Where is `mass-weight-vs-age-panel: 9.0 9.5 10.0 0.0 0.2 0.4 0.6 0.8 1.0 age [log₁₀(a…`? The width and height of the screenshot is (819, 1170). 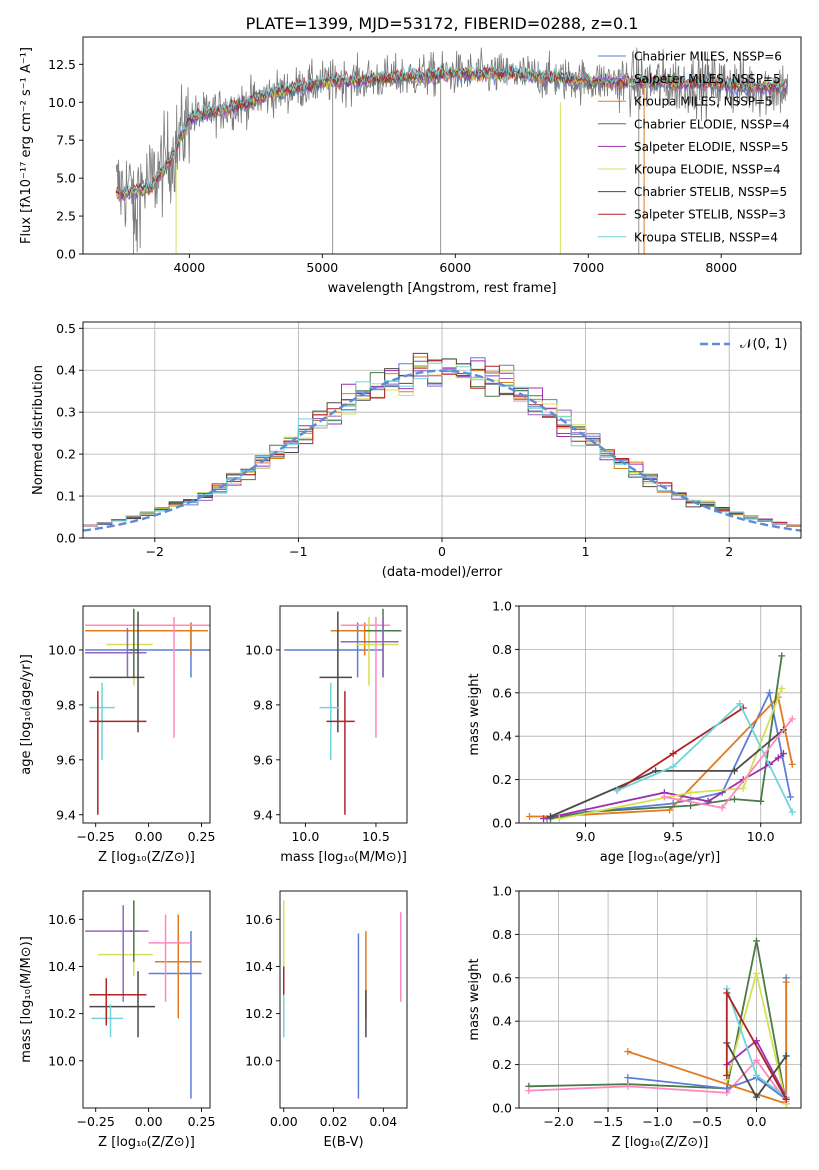 mass-weight-vs-age-panel: 9.0 9.5 10.0 0.0 0.2 0.4 0.6 0.8 1.0 age [log₁₀(a… is located at coordinates (634, 732).